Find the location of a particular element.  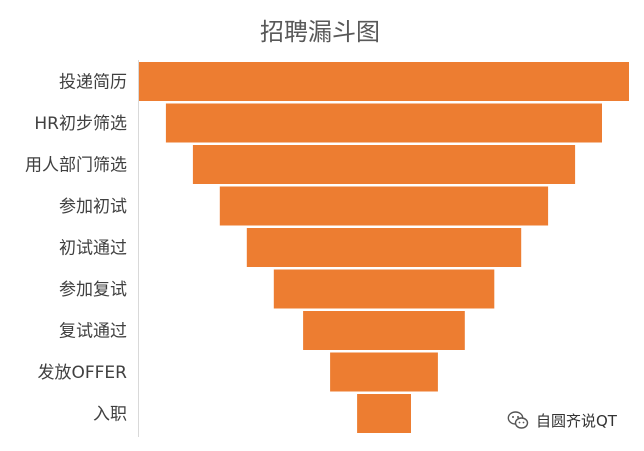

watermark-text: 自圆齐说QT is located at coordinates (576, 420).